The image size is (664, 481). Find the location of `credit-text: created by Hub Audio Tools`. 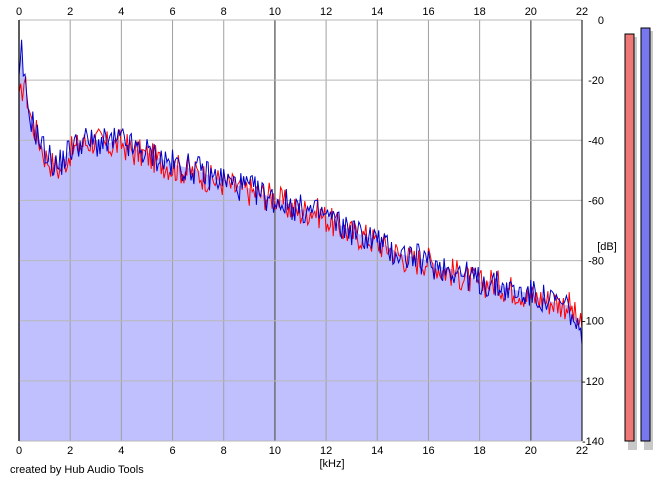

credit-text: created by Hub Audio Tools is located at coordinates (77, 470).